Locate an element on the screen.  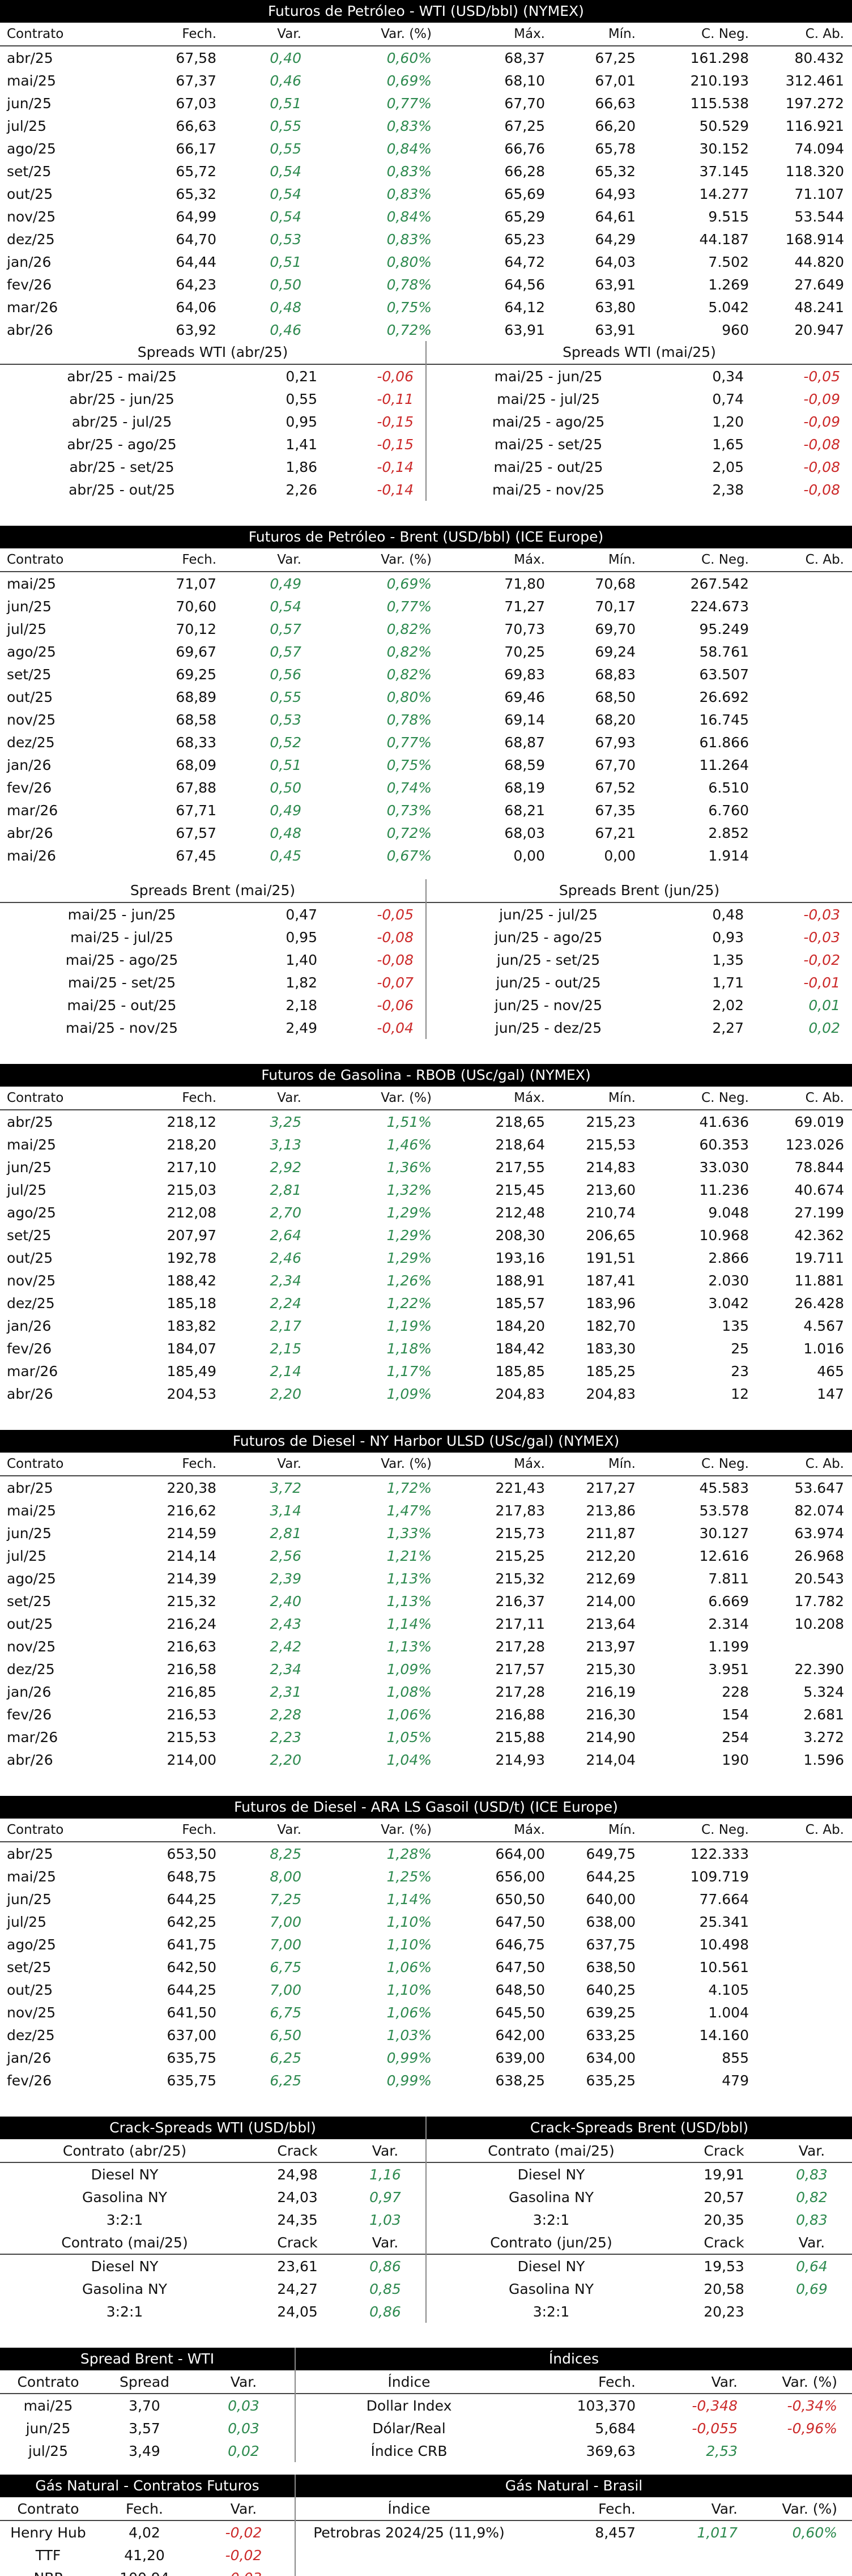
change-pct-cell: 0,84% is located at coordinates (409, 216).